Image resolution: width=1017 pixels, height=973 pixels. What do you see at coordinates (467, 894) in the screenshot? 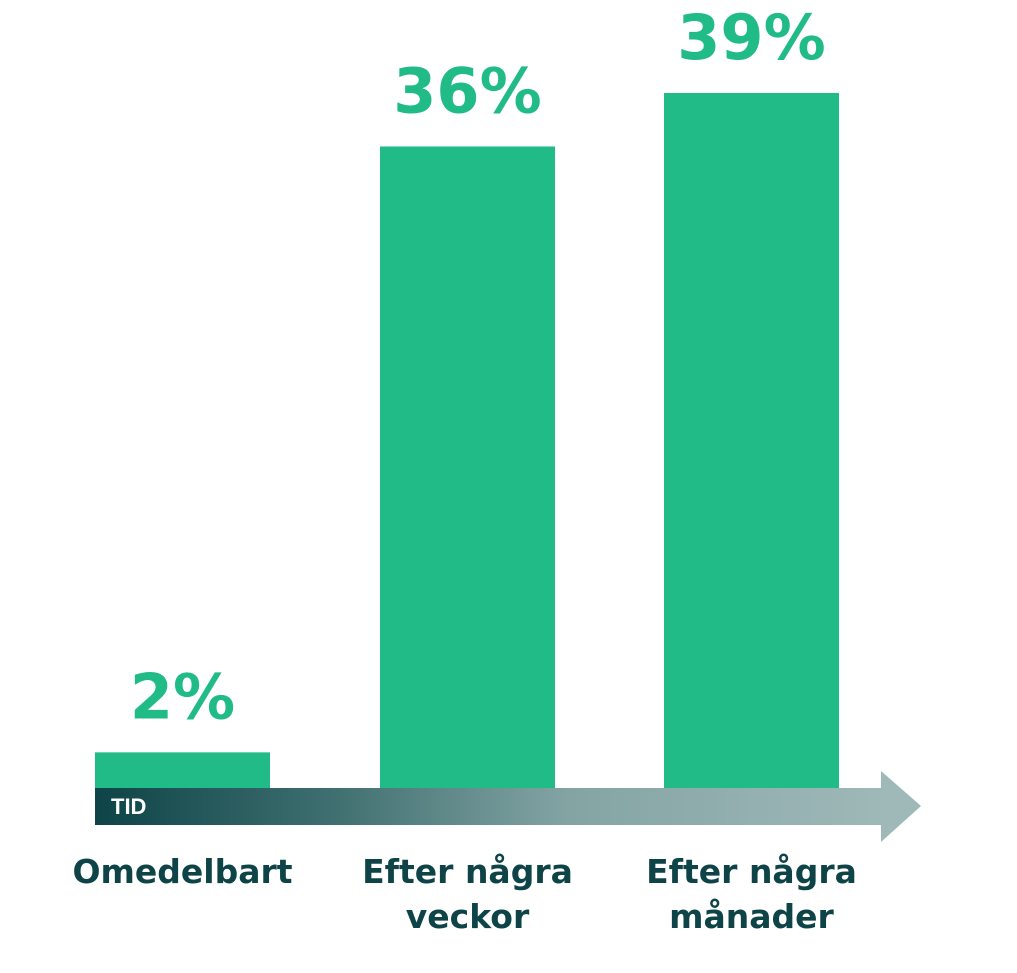
I see `category-label-2: Efter några veckor` at bounding box center [467, 894].